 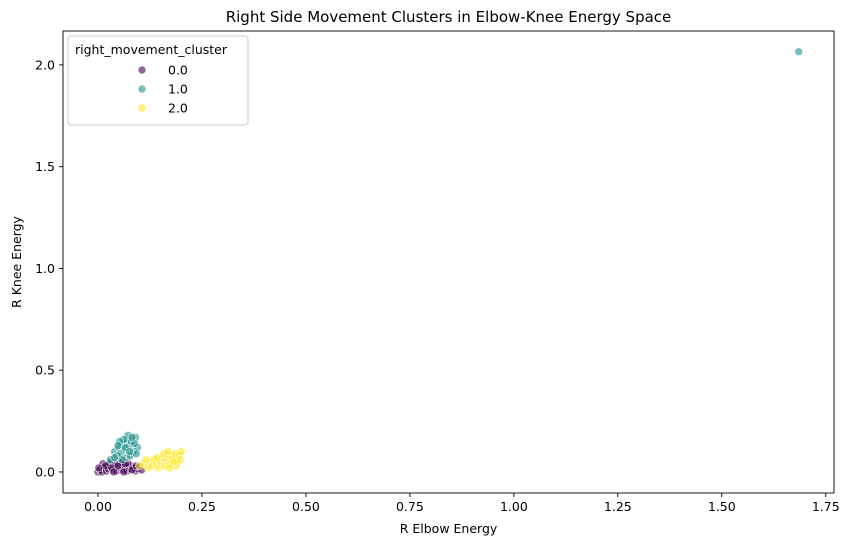 I want to click on x-tick-label: 0.00, so click(x=98, y=506).